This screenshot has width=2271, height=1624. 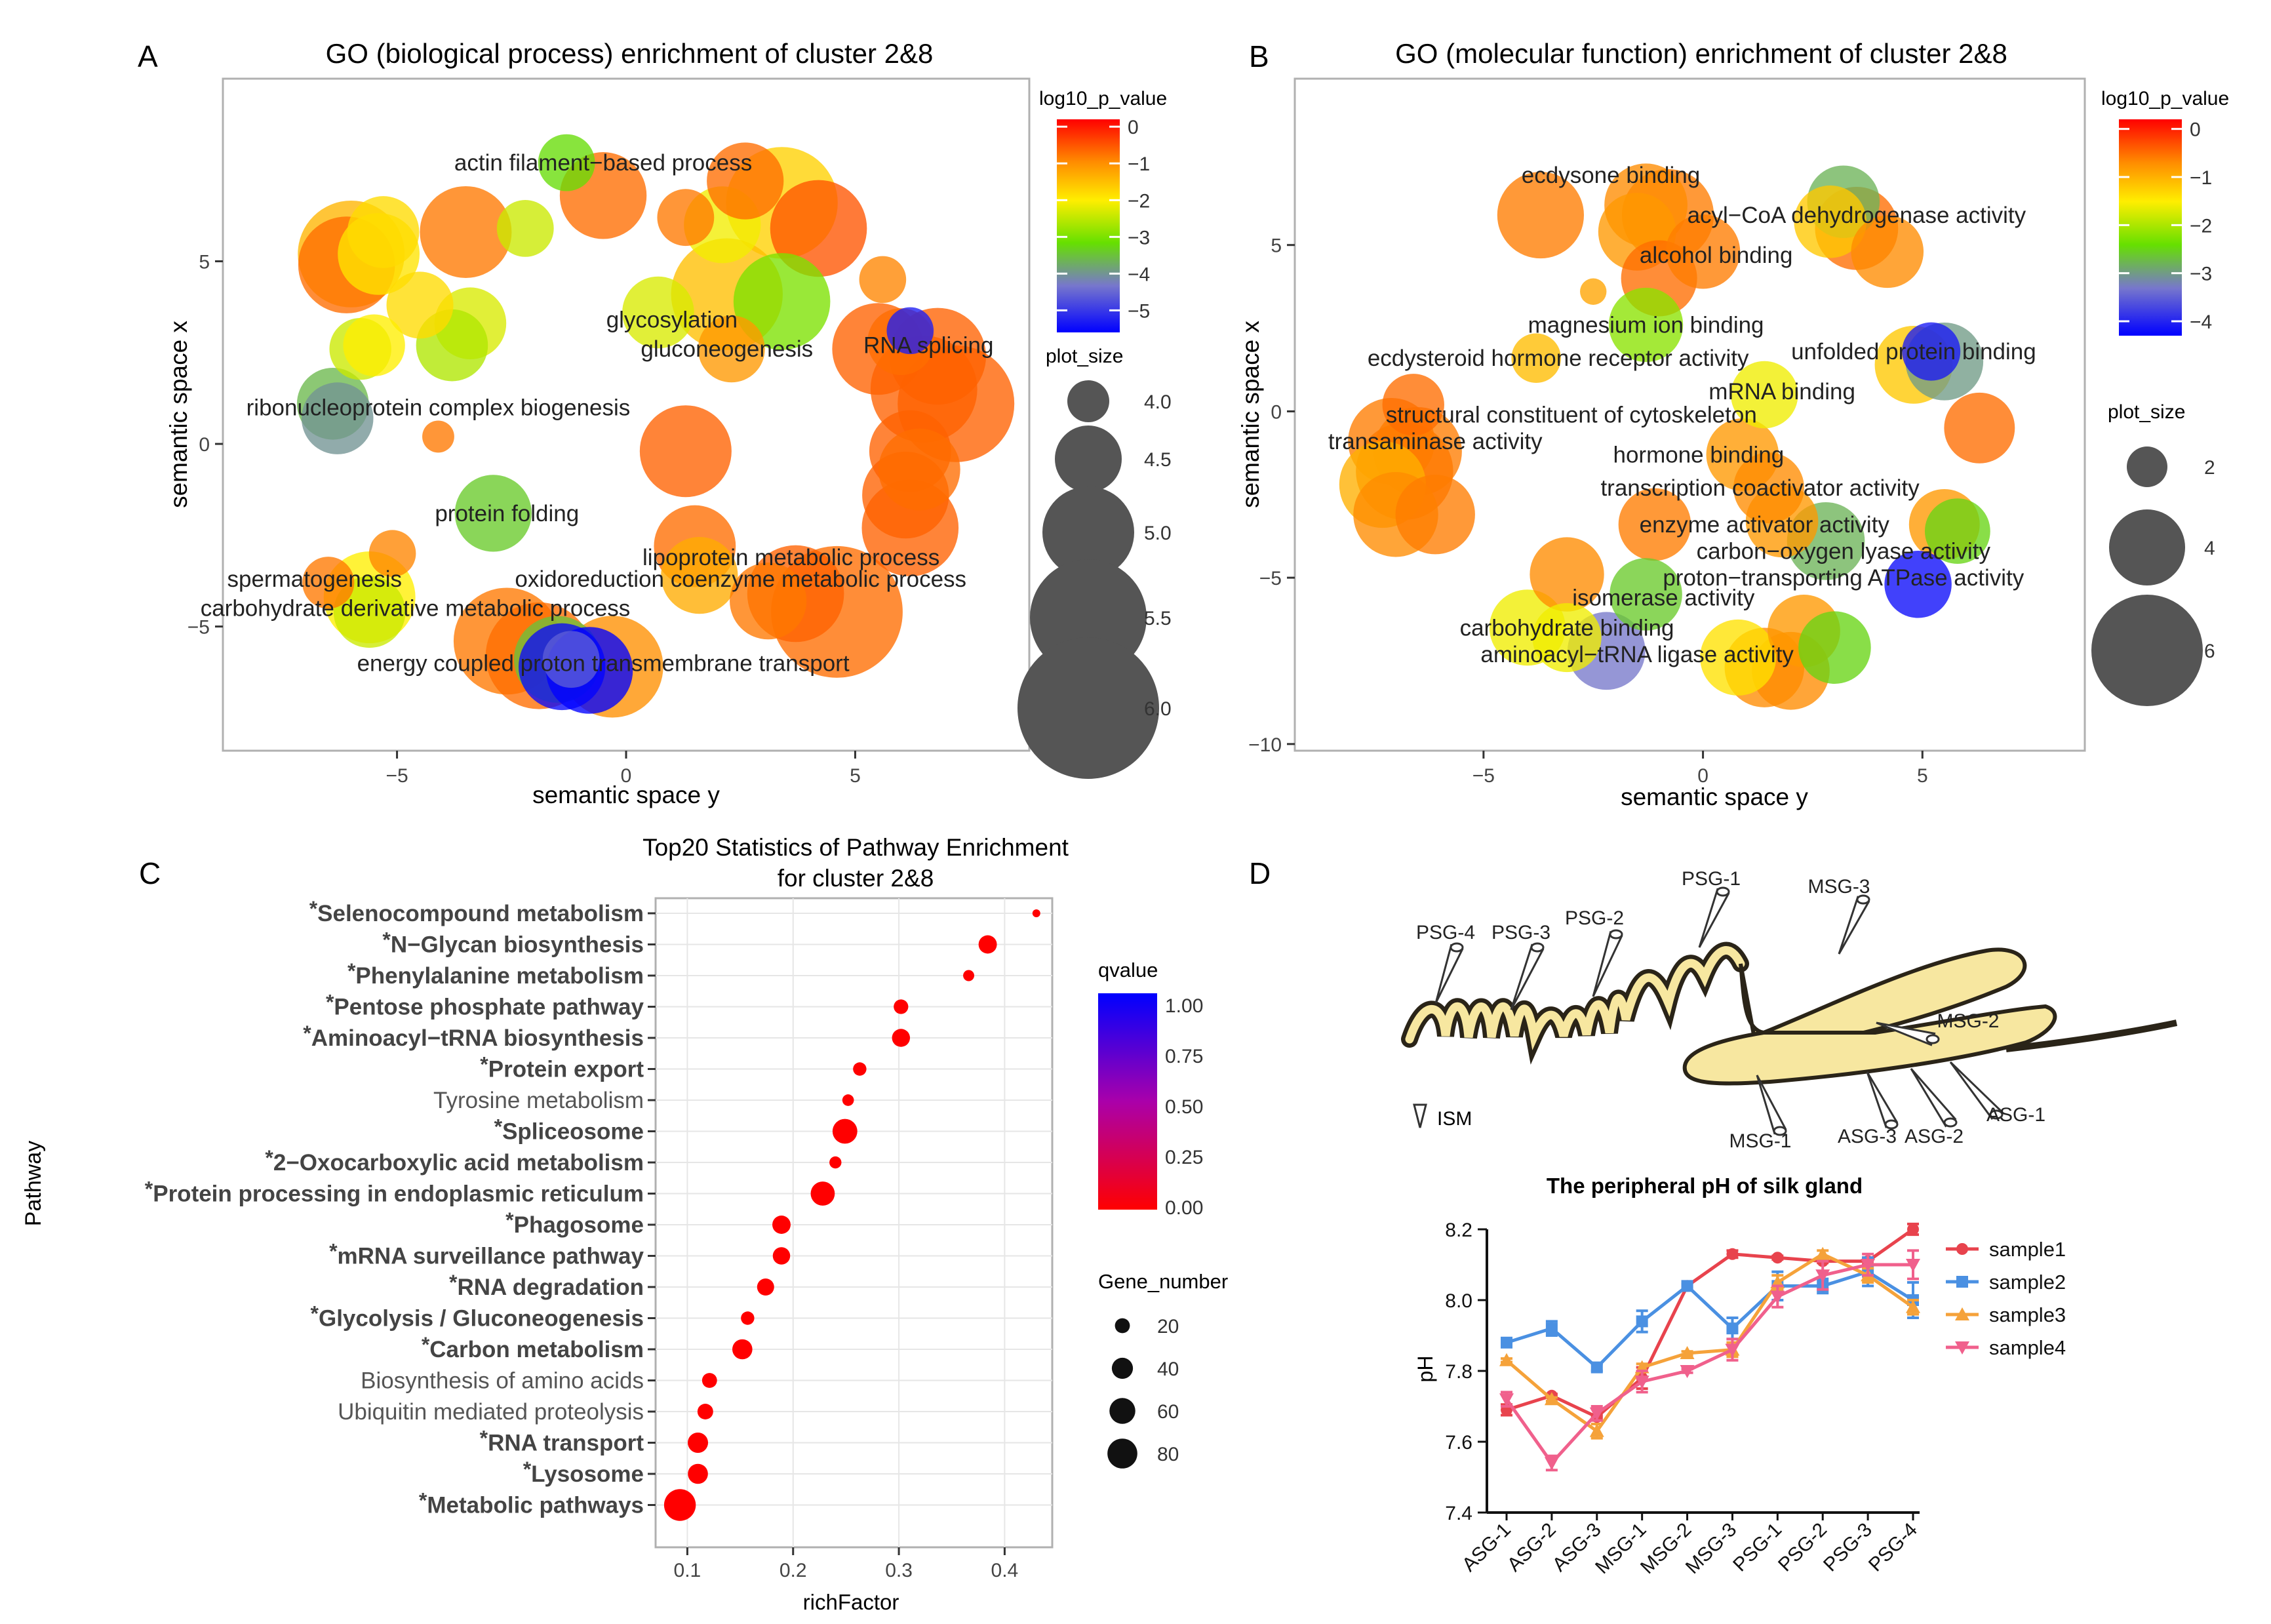 What do you see at coordinates (1458, 1443) in the screenshot?
I see `d-ytick-label-1: 7.6` at bounding box center [1458, 1443].